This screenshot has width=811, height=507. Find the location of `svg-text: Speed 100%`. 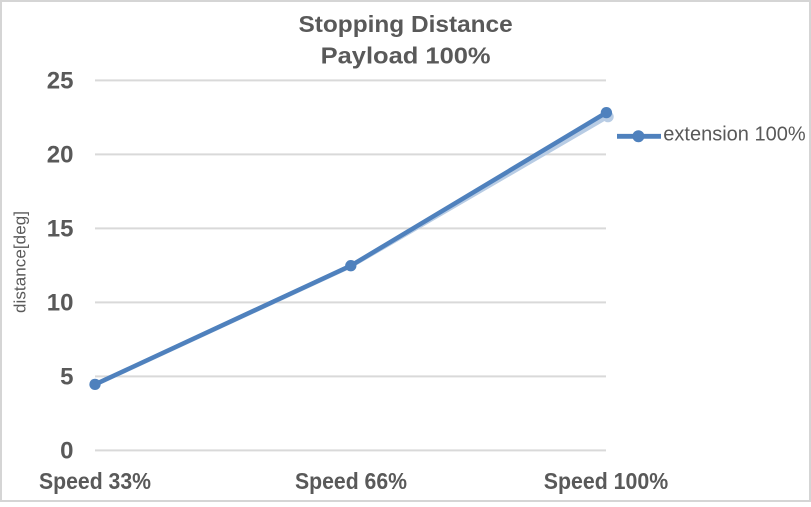

svg-text: Speed 100% is located at coordinates (606, 481).